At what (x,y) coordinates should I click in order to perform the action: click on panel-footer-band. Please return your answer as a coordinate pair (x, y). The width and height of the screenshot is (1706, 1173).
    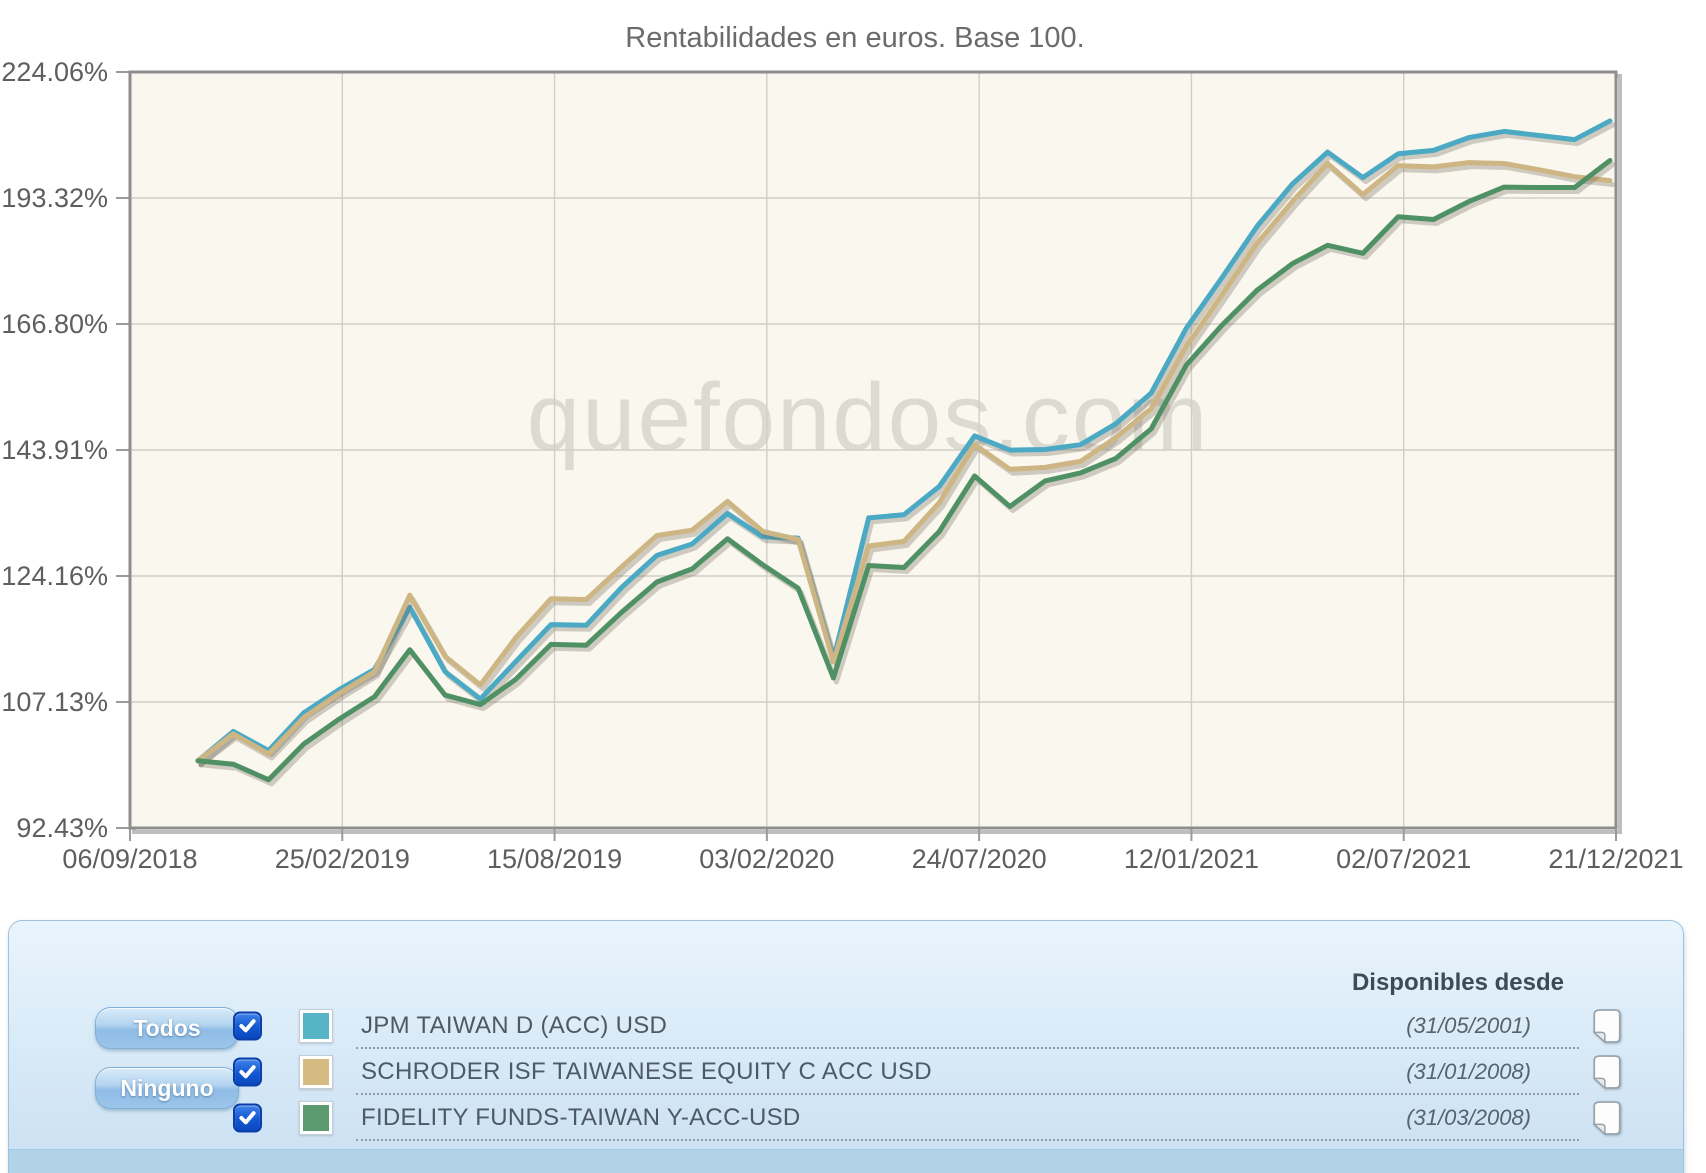
    Looking at the image, I should click on (846, 1161).